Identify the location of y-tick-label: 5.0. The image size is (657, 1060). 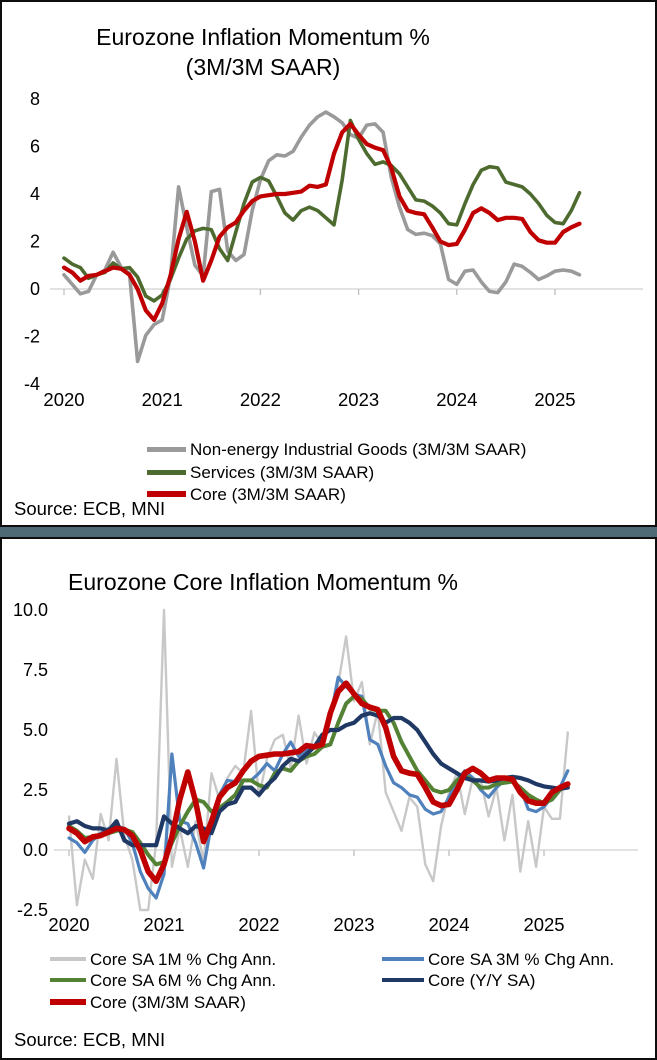
(35, 730).